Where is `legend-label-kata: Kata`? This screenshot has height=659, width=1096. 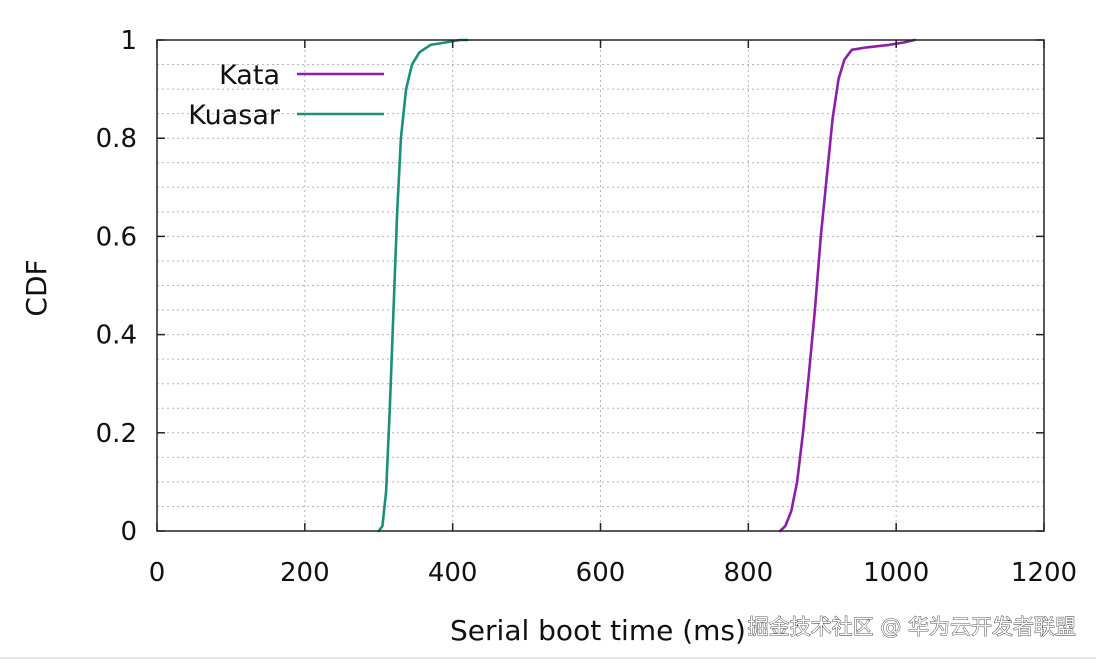
legend-label-kata: Kata is located at coordinates (249, 75).